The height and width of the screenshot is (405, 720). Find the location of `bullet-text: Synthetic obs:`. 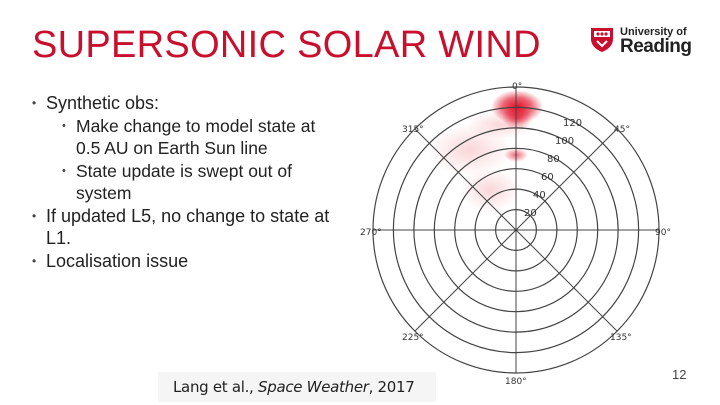

bullet-text: Synthetic obs: is located at coordinates (103, 103).